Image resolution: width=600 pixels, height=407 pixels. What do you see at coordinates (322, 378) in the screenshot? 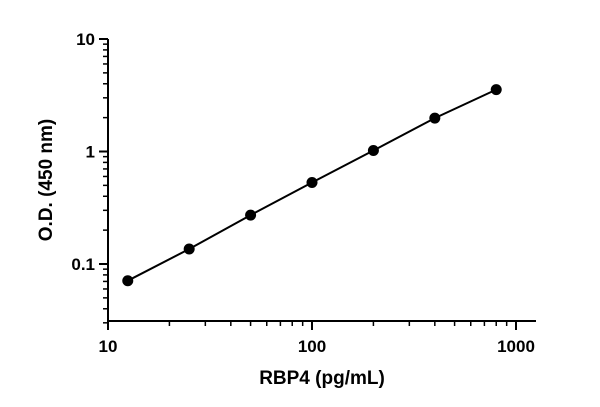
I see `x-axis-title: RBP4 (pg/mL)` at bounding box center [322, 378].